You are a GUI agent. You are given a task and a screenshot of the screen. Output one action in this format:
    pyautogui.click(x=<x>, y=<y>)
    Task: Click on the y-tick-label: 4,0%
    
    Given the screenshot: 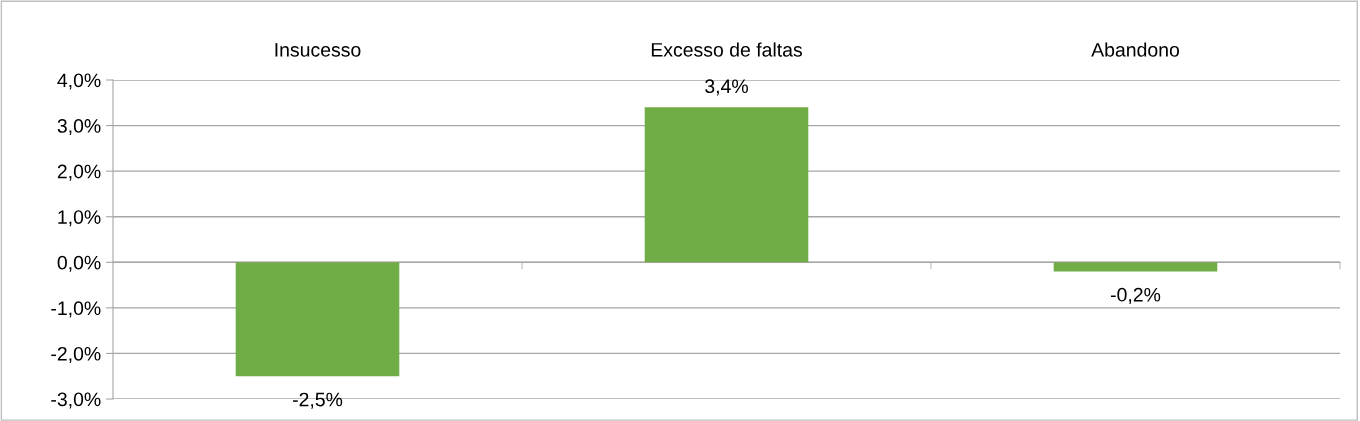 What is the action you would take?
    pyautogui.click(x=79, y=81)
    